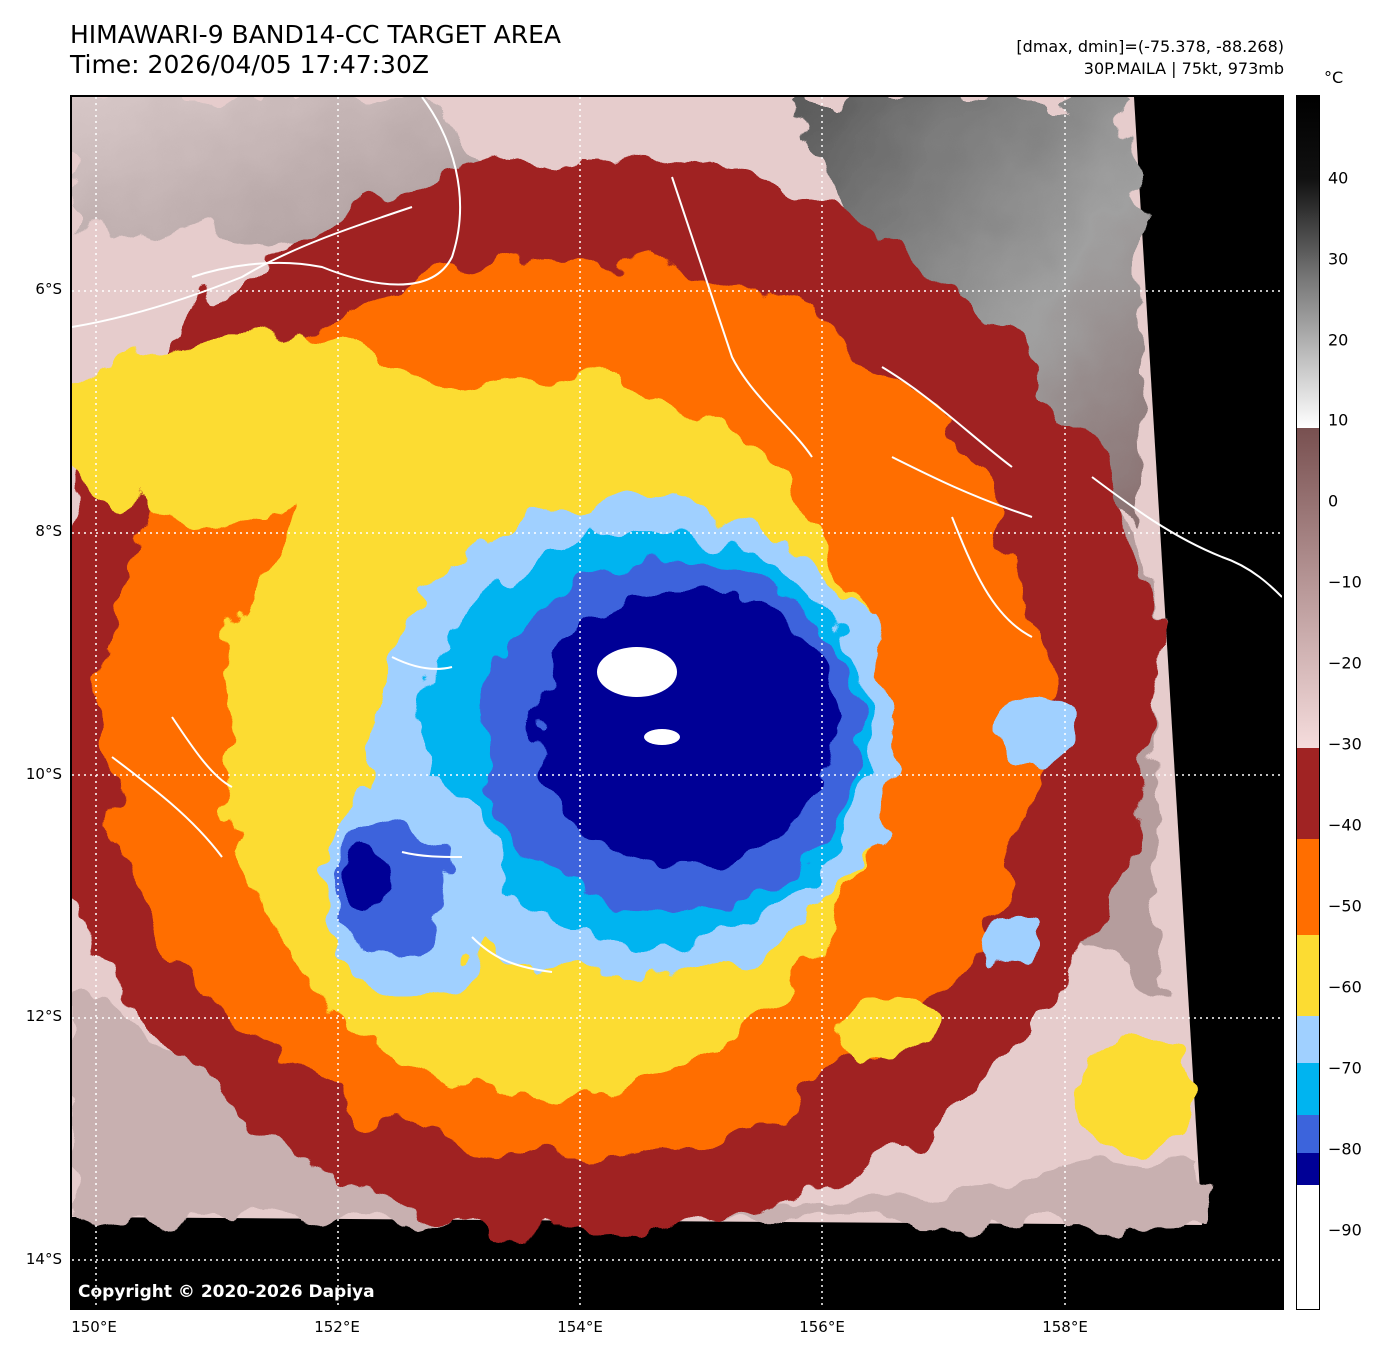 This screenshot has width=1388, height=1359. I want to click on colorbar-tick: −80, so click(1345, 1149).